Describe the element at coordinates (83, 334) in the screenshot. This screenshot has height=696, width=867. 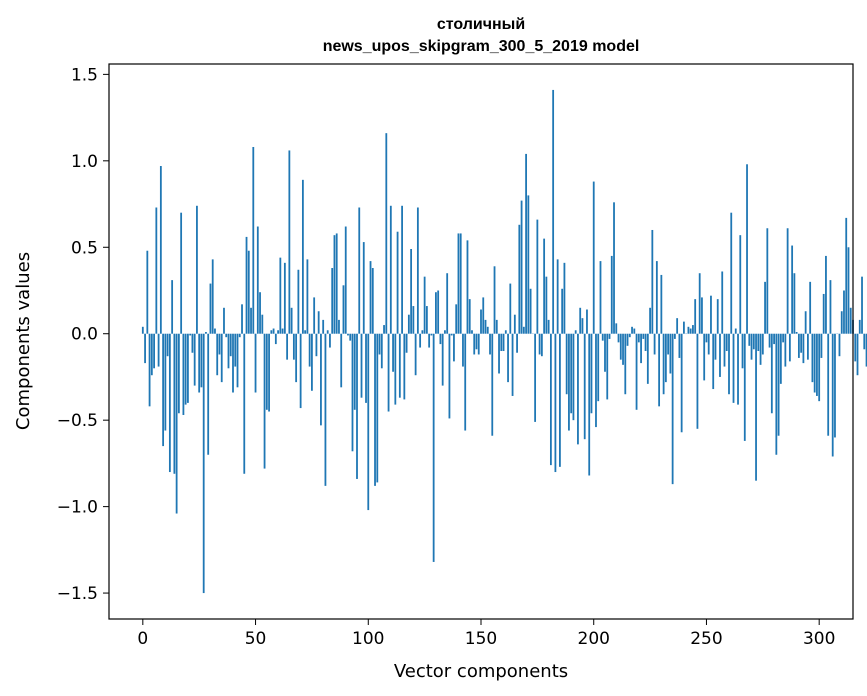
I see `y-axis: −1.5 −1.0 −0.5 0.0 0.5 1.0 1.5` at that location.